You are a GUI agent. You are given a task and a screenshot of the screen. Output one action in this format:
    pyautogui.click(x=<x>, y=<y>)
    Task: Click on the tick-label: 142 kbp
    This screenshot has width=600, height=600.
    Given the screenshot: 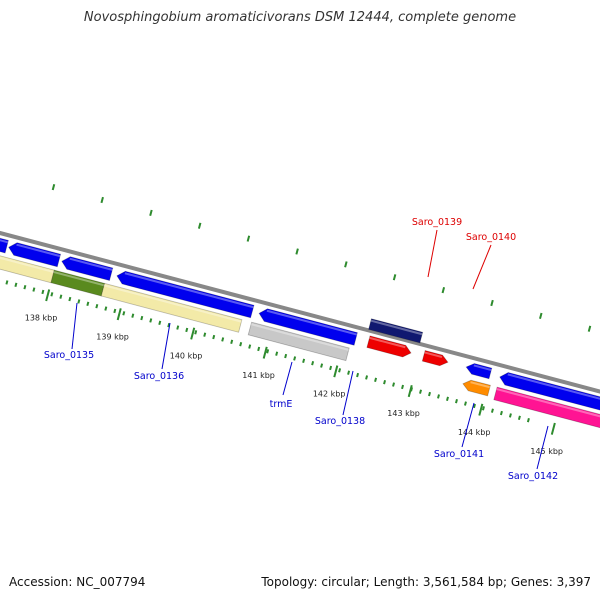 What is the action you would take?
    pyautogui.click(x=329, y=394)
    